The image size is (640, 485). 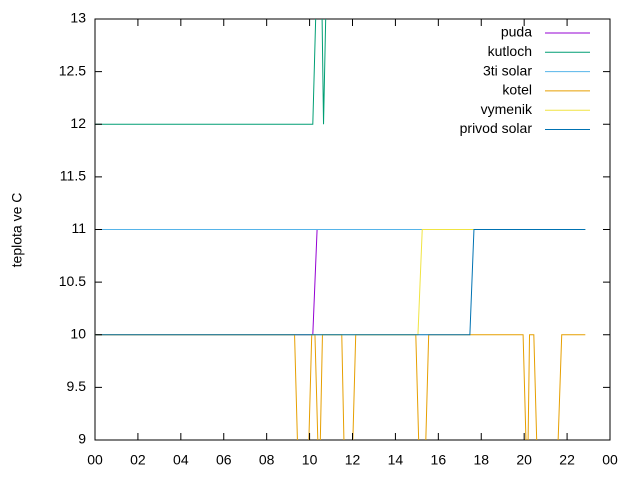 What do you see at coordinates (439, 460) in the screenshot?
I see `x-tick-label: 16` at bounding box center [439, 460].